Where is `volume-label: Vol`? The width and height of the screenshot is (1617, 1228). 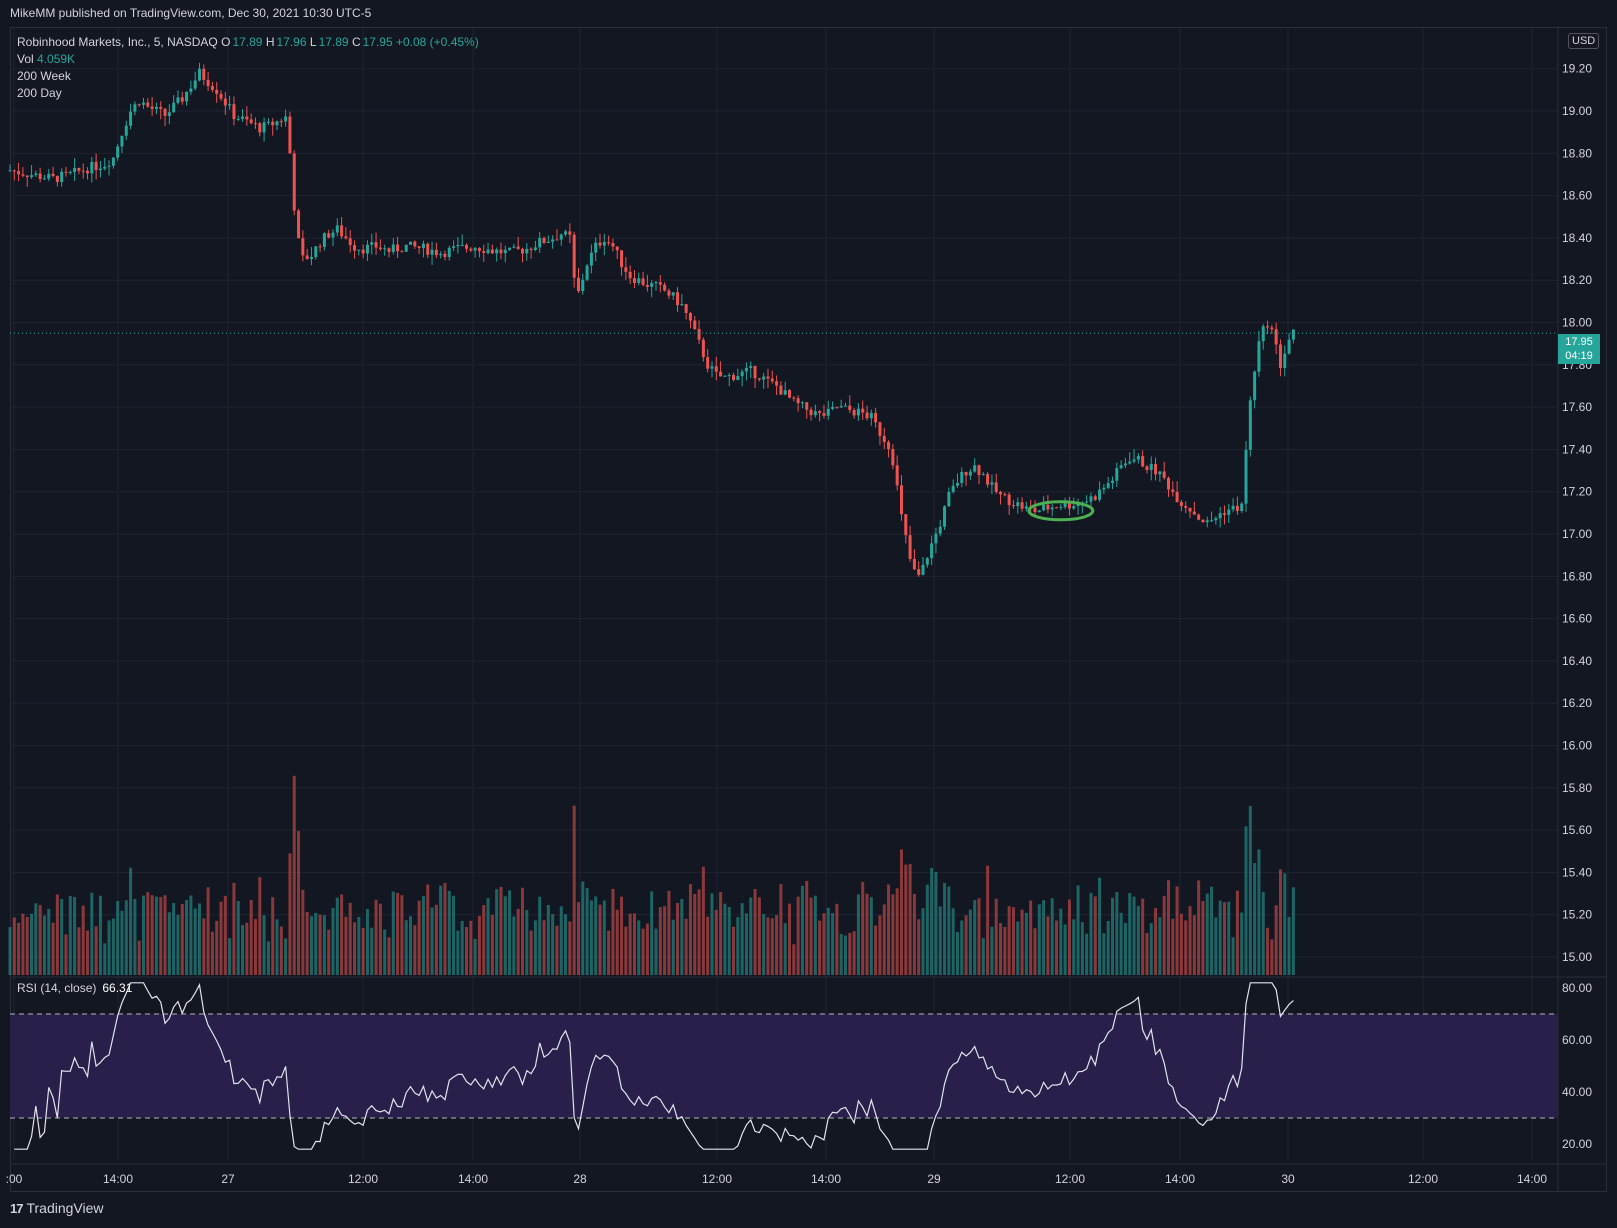 volume-label: Vol is located at coordinates (25, 59).